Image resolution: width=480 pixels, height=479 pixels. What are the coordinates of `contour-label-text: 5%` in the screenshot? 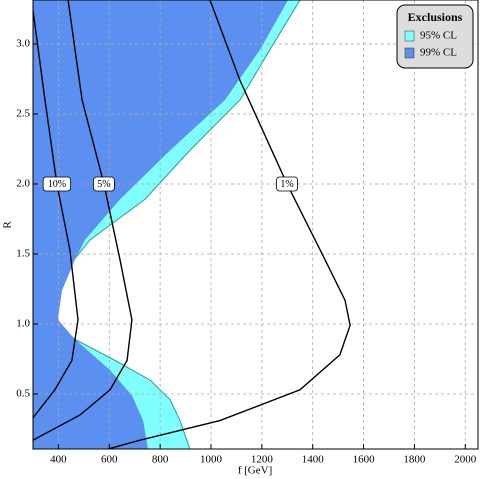 It's located at (103, 184).